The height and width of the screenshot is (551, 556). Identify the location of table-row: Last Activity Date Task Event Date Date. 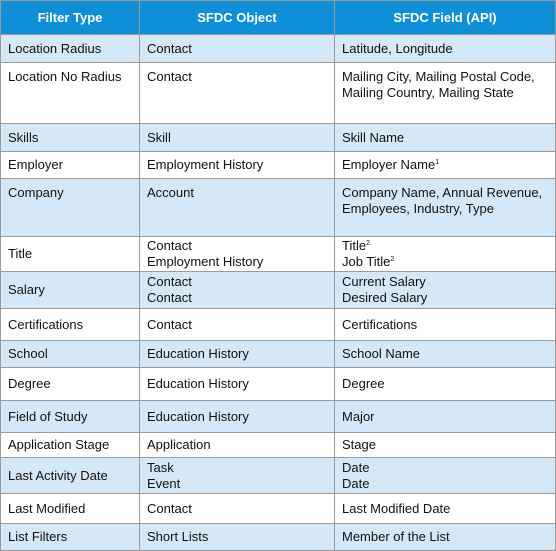
(278, 475).